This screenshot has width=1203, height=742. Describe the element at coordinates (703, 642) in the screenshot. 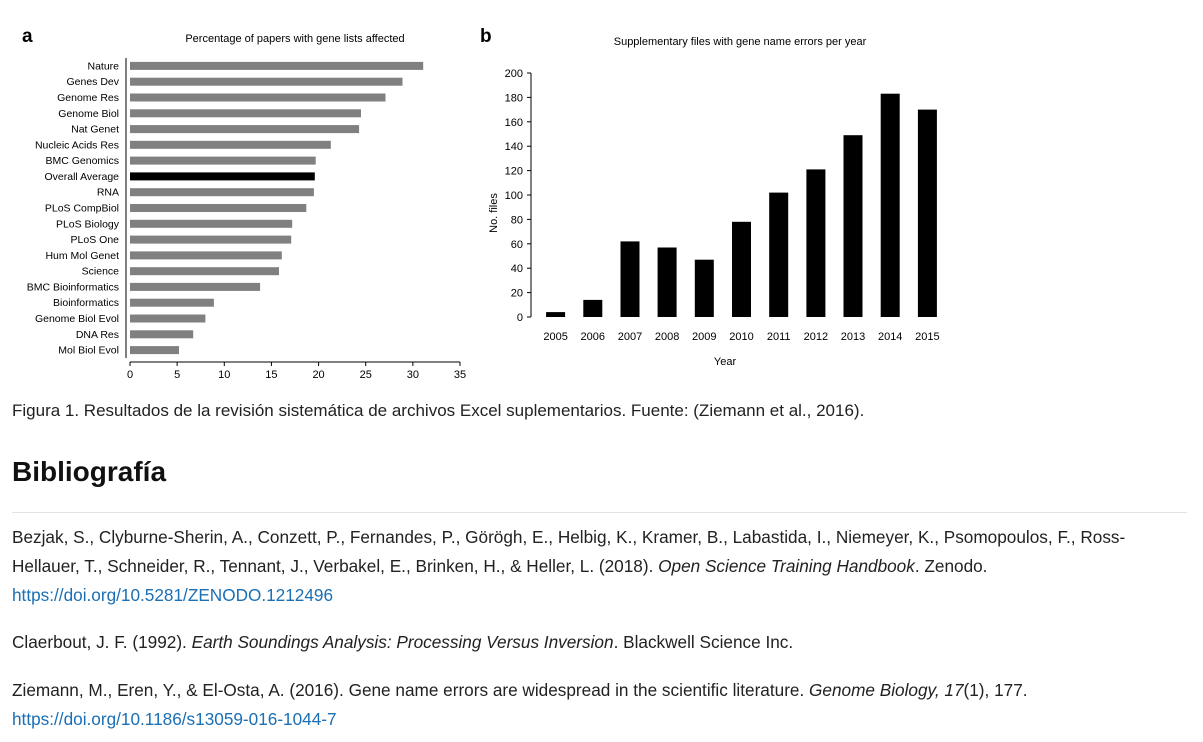

I see `reference-text-end: . Blackwell Science Inc.` at that location.